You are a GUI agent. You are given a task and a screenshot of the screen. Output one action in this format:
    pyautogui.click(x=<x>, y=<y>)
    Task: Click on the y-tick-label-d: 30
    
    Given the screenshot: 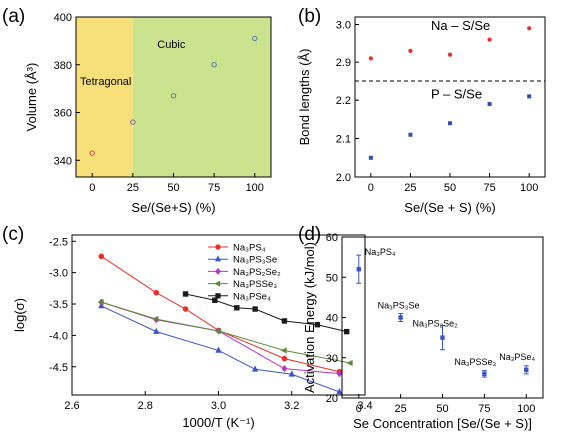 What is the action you would take?
    pyautogui.click(x=332, y=359)
    